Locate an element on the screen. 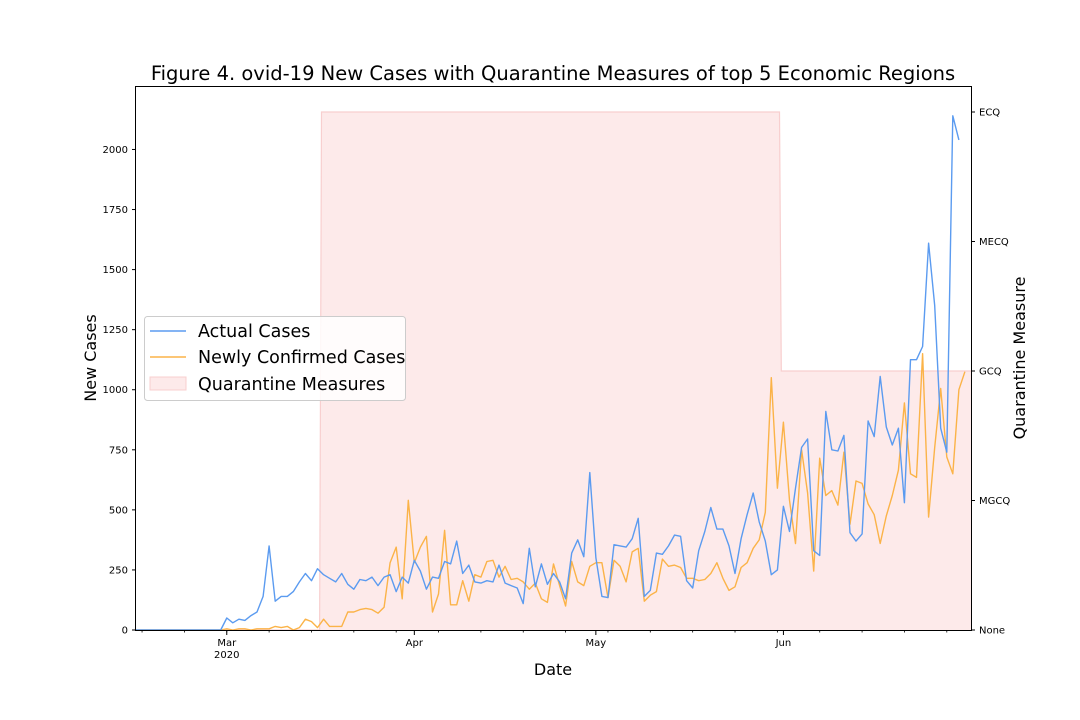 Image resolution: width=1080 pixels, height=720 pixels. y2-tick-label: None is located at coordinates (992, 631).